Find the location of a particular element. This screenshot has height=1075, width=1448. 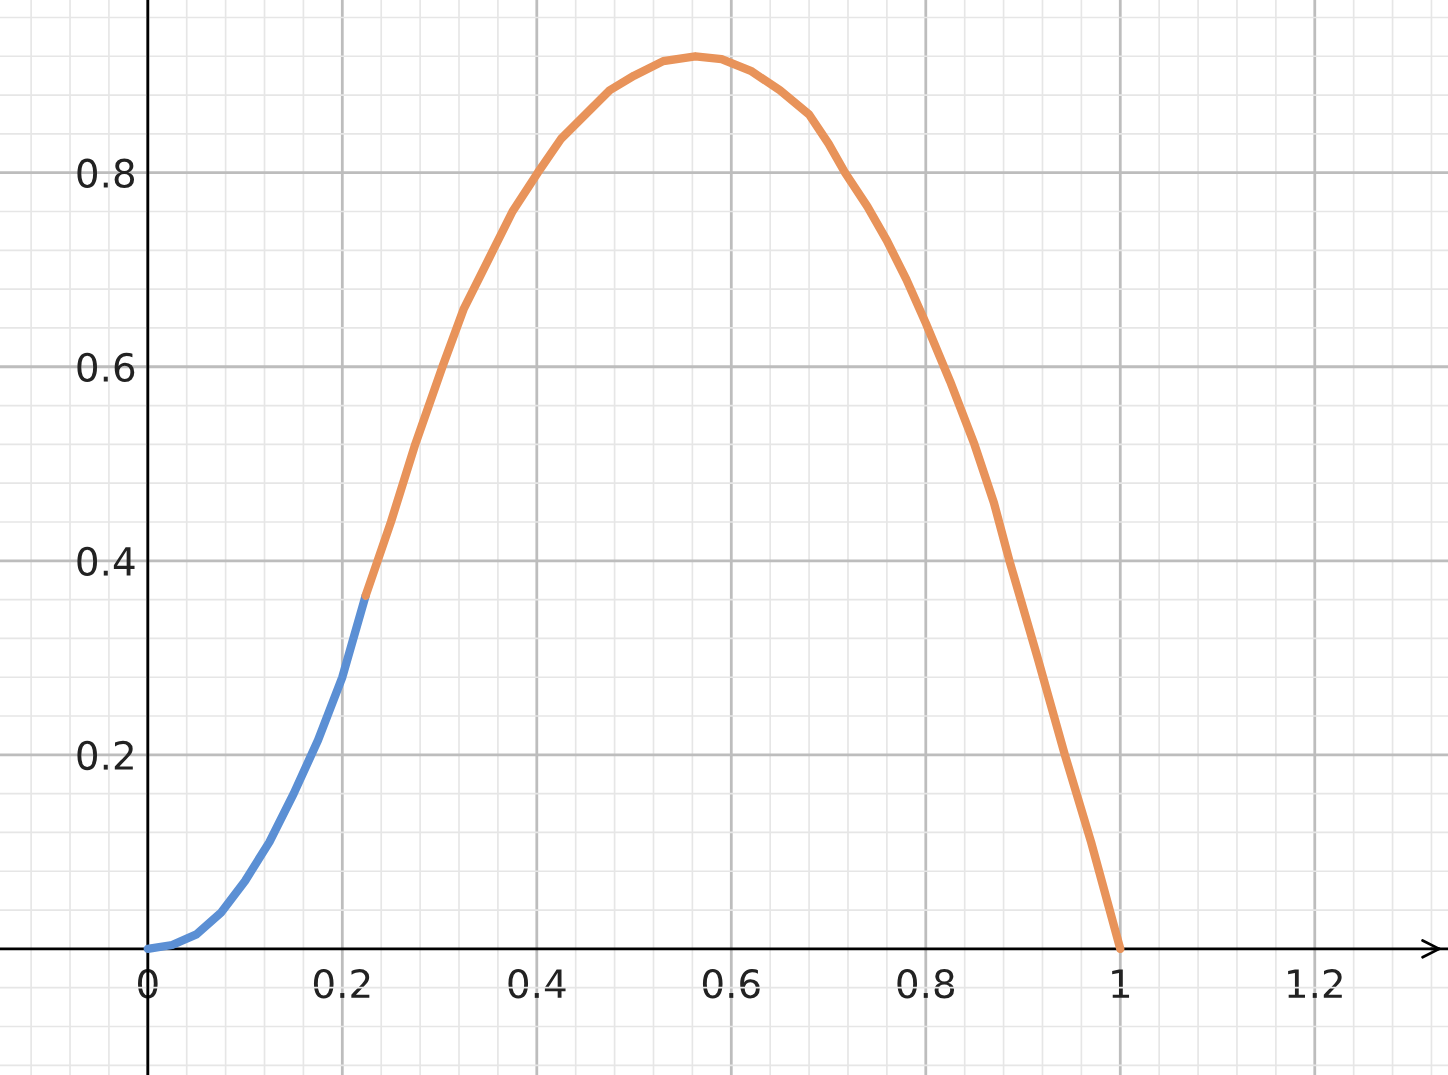

y-tick-label: 0.8 is located at coordinates (106, 173).